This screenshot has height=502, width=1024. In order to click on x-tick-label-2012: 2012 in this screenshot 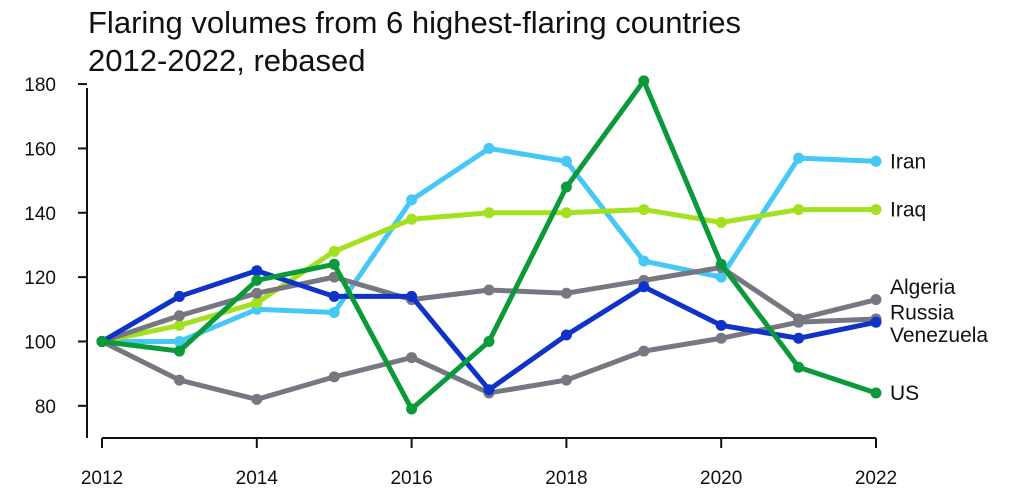, I will do `click(102, 478)`.